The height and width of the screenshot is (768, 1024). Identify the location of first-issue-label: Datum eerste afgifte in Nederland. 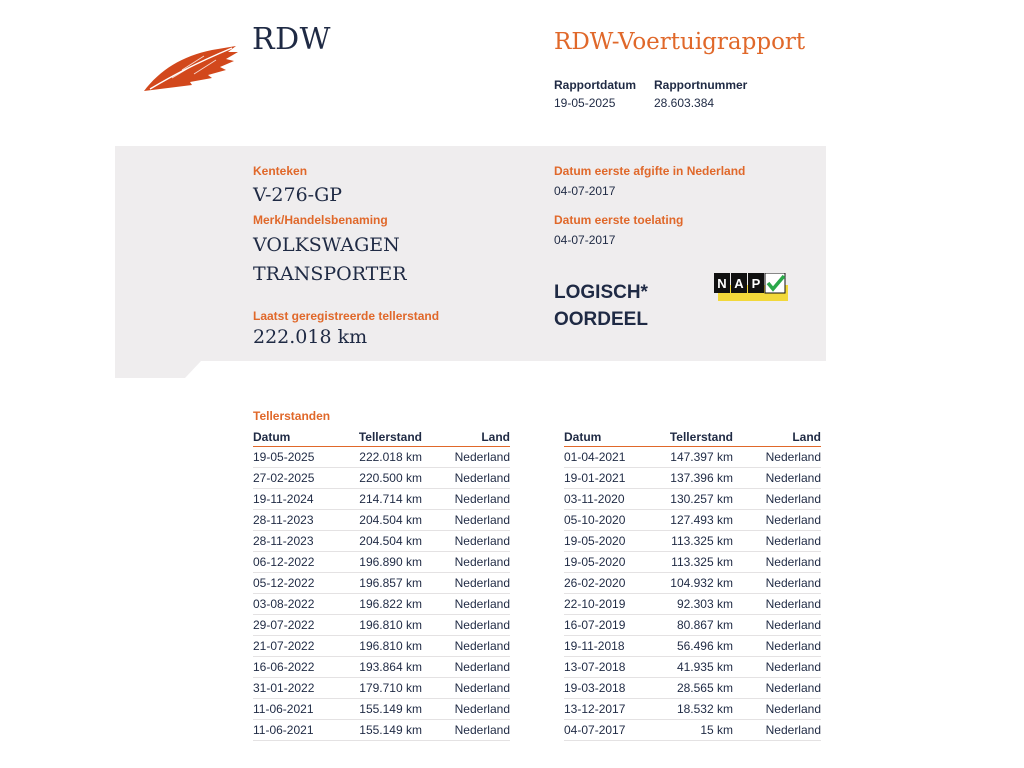
(650, 171).